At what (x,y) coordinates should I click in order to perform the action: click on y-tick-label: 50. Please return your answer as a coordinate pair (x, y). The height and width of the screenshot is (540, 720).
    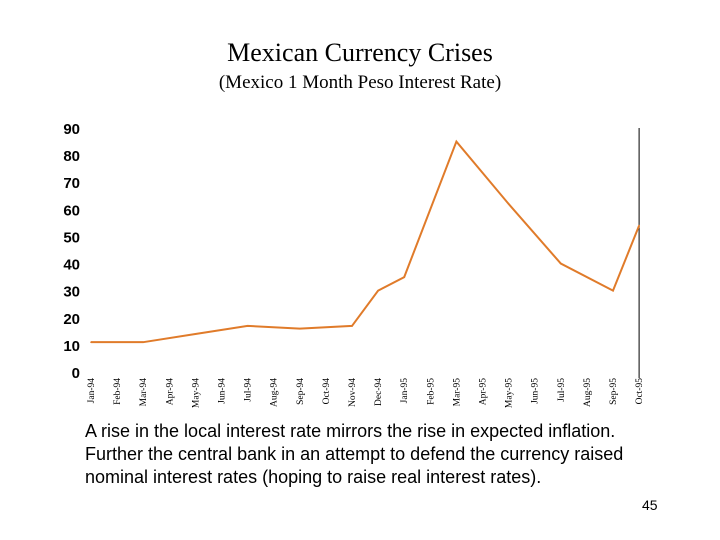
    Looking at the image, I should click on (71, 237).